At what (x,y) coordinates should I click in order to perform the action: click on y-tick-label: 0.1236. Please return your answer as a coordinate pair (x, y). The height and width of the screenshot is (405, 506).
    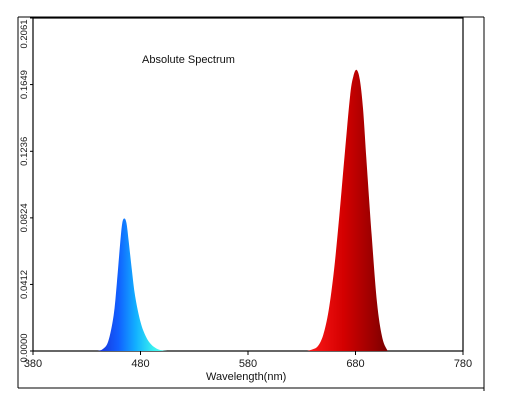
    Looking at the image, I should click on (24, 151).